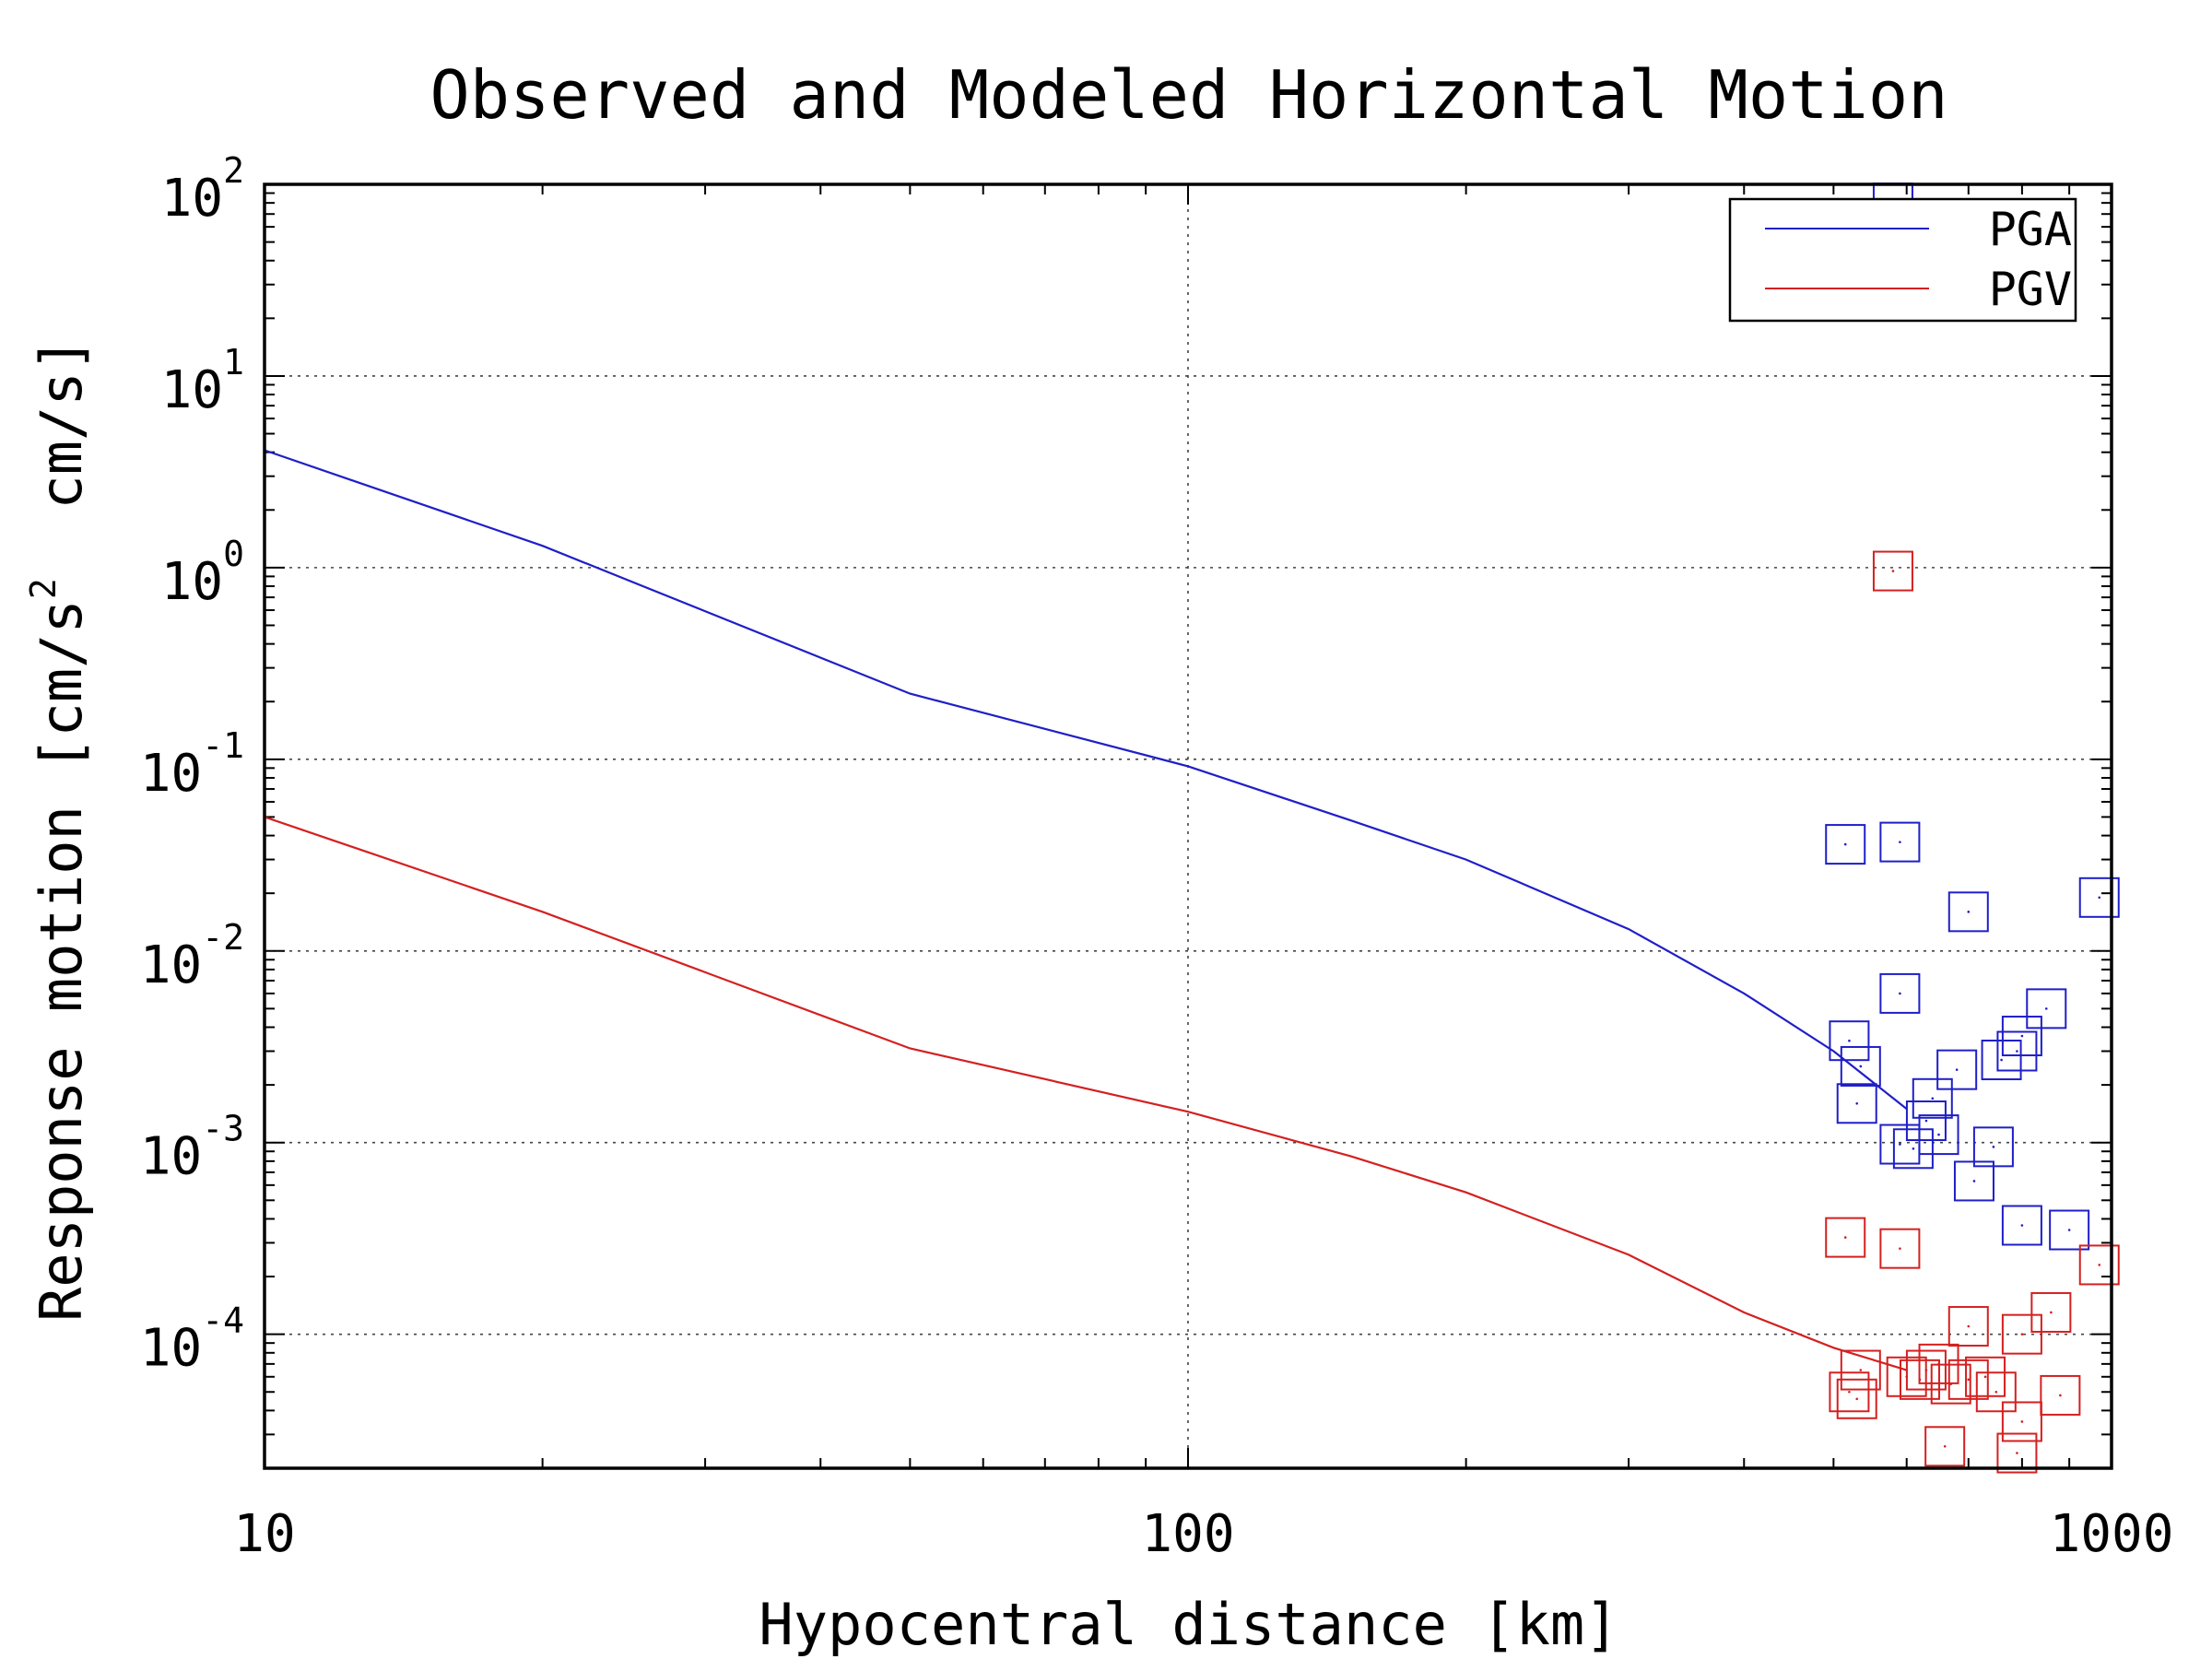 This screenshot has height=1659, width=2212. I want to click on y-tick-label: 10², so click(202, 189).